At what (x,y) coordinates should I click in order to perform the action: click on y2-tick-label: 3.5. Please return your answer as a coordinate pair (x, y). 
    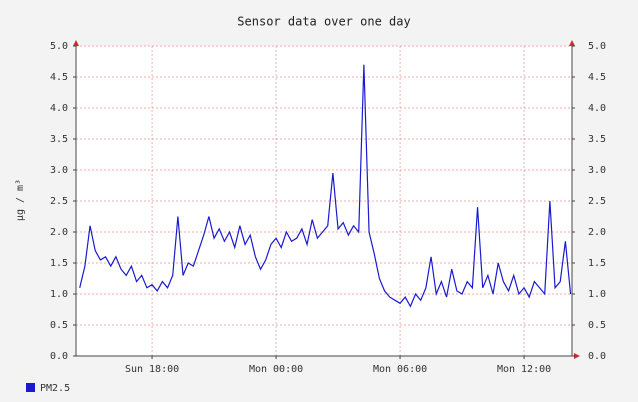
    Looking at the image, I should click on (597, 139).